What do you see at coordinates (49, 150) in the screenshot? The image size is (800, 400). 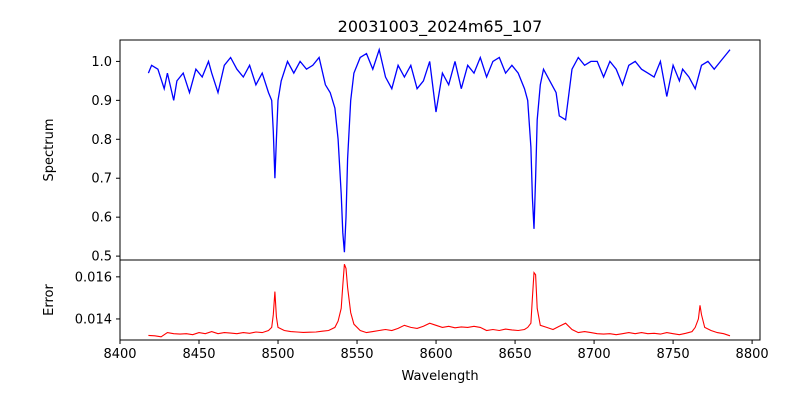 I see `spectrum-y-axis-label: Spectrum` at bounding box center [49, 150].